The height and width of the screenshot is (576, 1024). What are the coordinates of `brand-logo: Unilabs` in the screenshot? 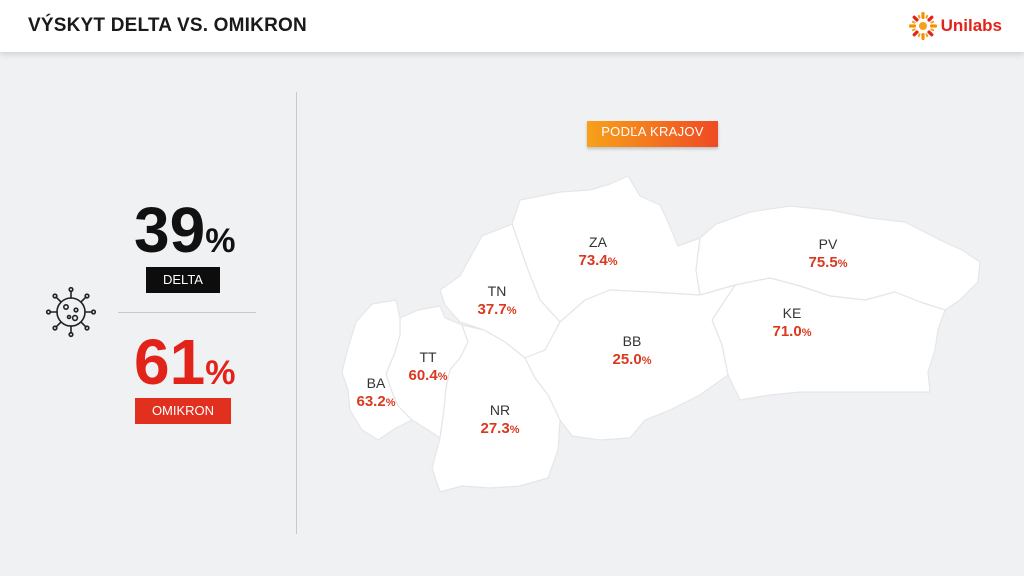 It's located at (955, 26).